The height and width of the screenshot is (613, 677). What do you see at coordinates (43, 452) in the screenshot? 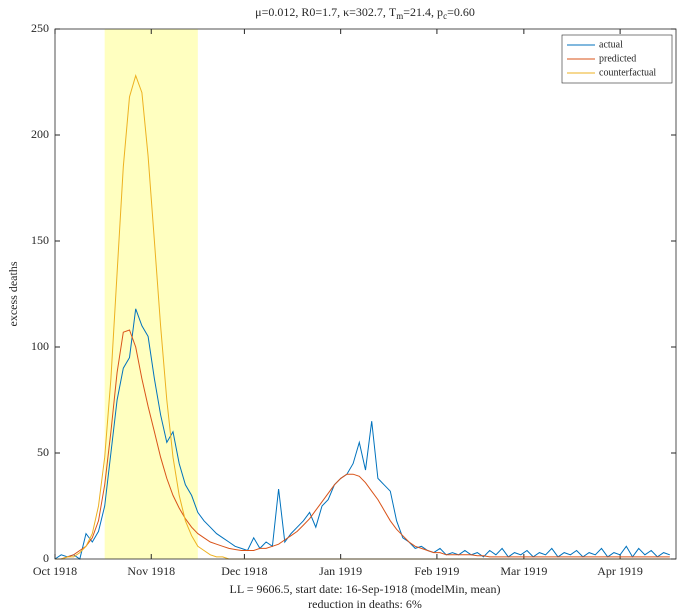
I see `y-tick-label: 50` at bounding box center [43, 452].